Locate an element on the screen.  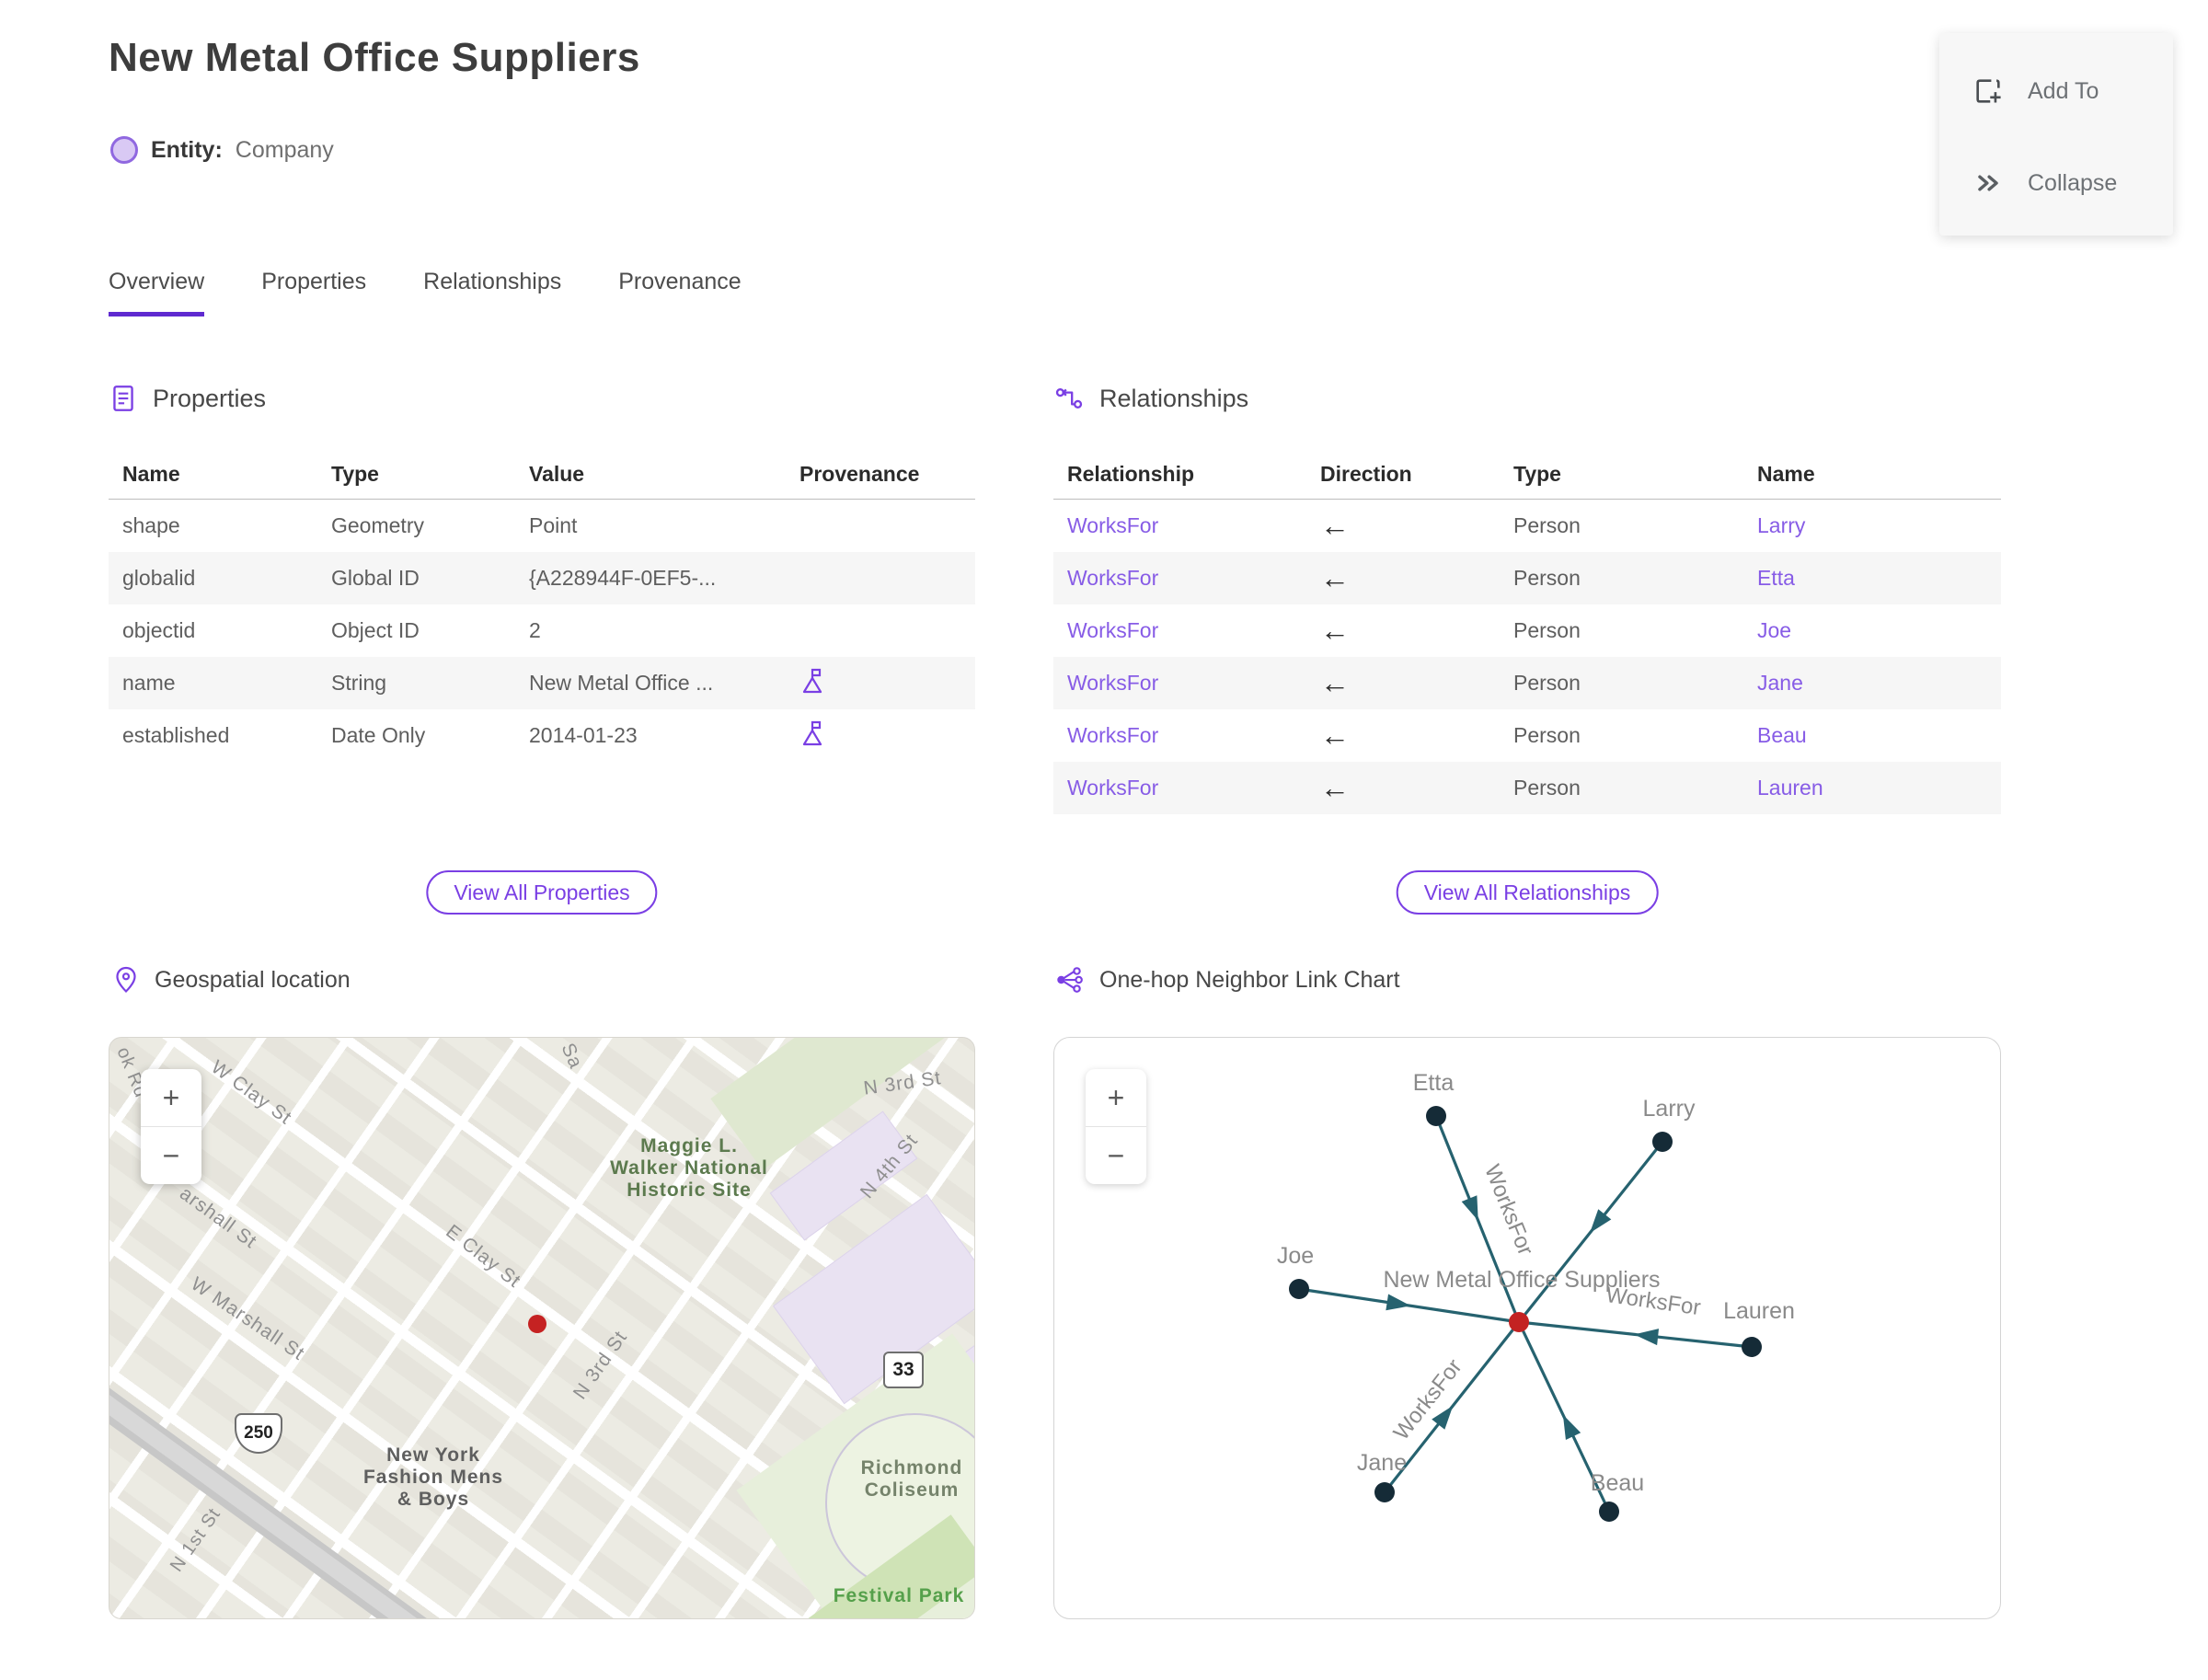
map-zoom-out-button: − is located at coordinates (171, 1155).